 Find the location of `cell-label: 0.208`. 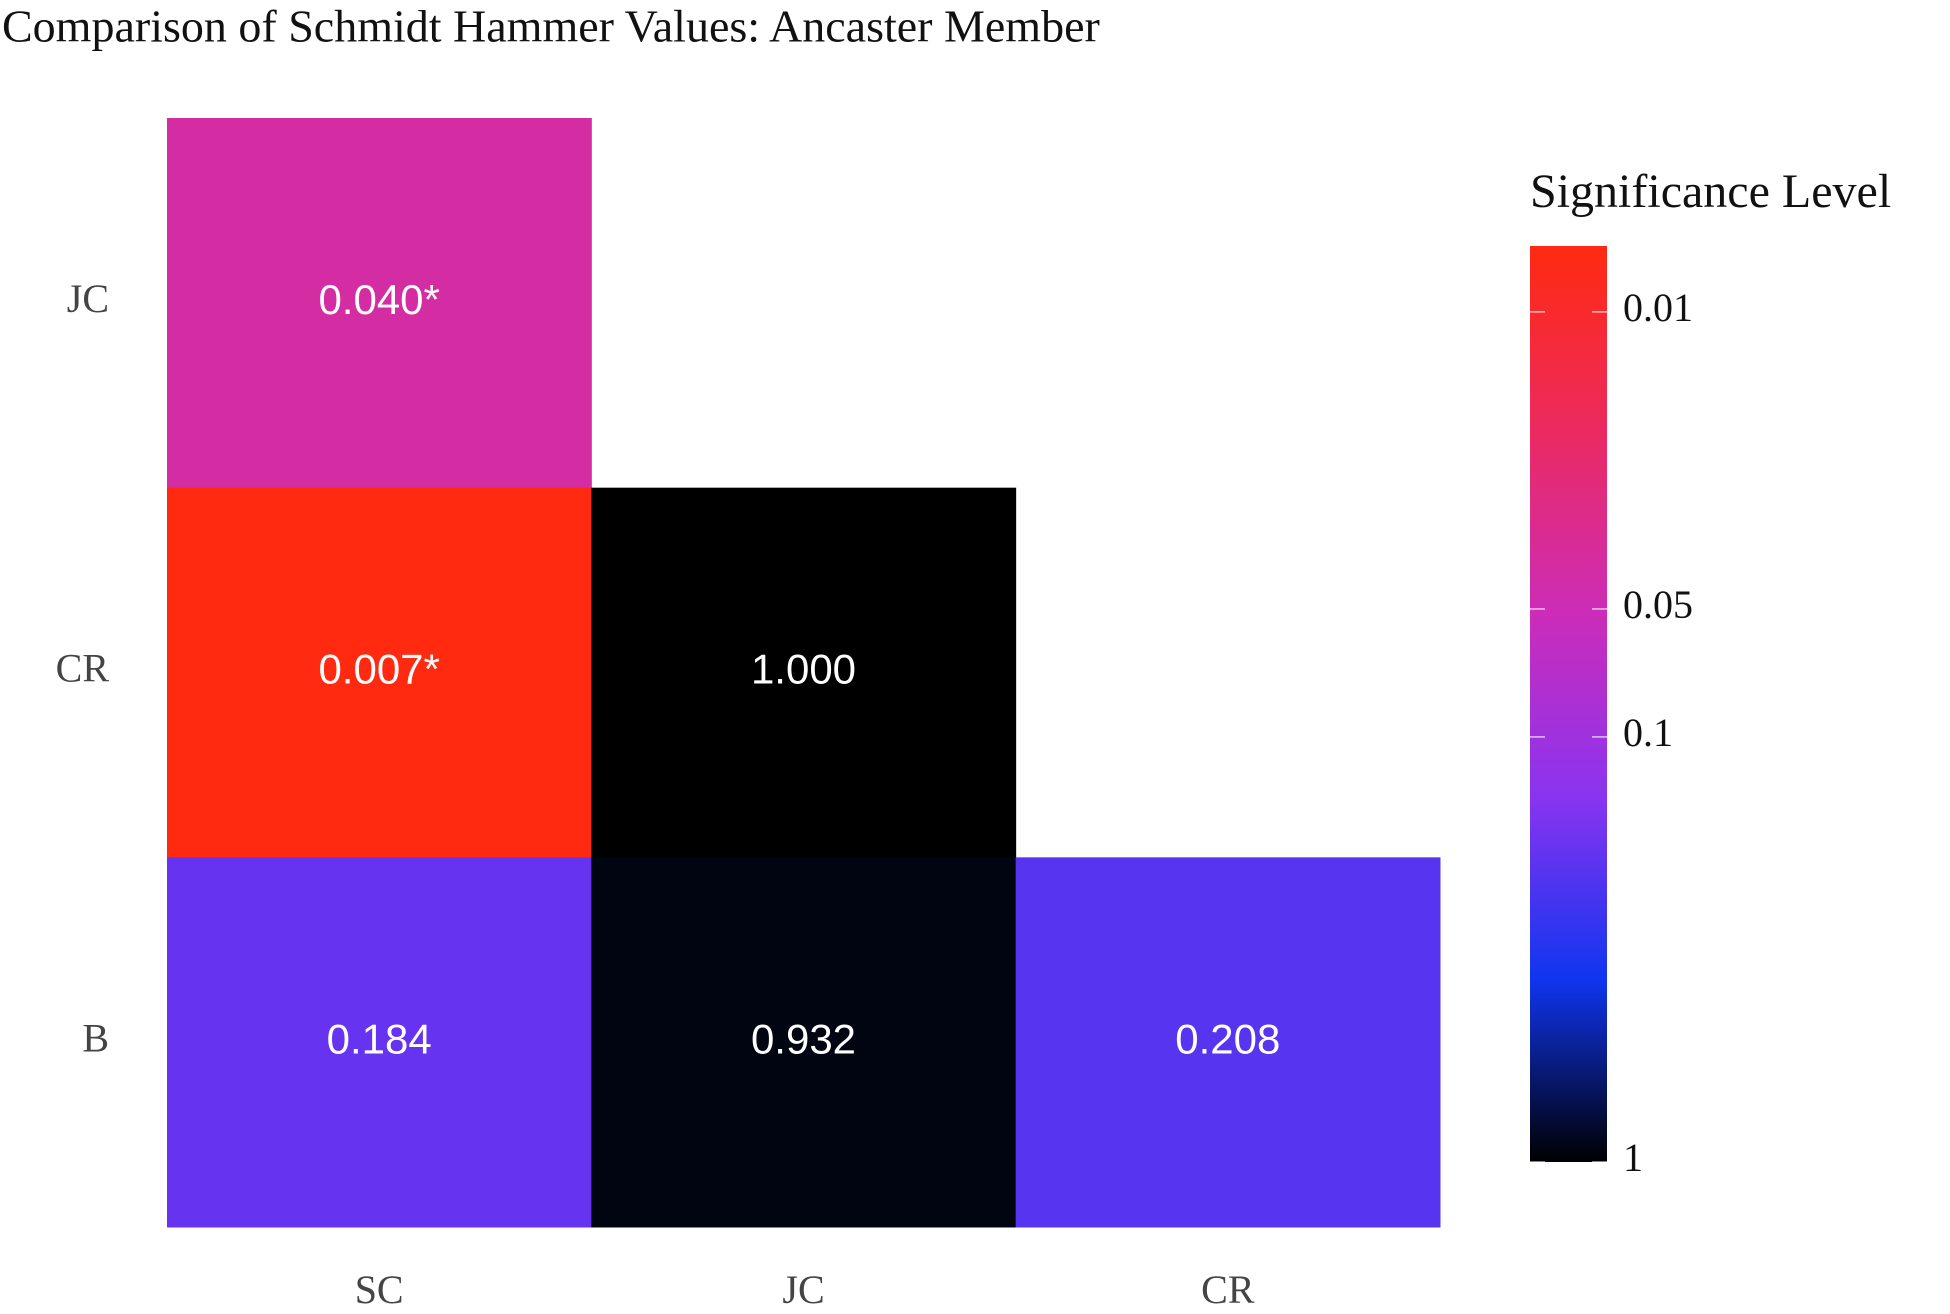

cell-label: 0.208 is located at coordinates (1227, 1038).